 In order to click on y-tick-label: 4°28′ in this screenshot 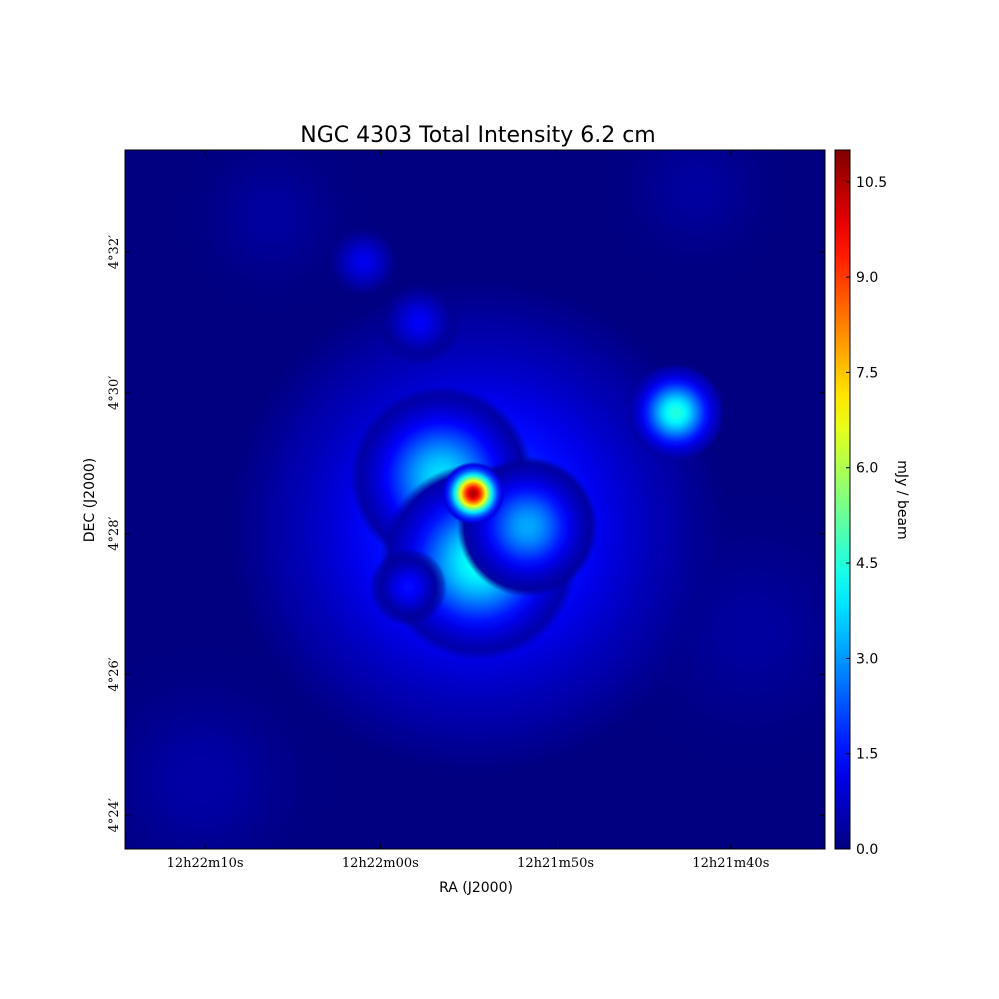, I will do `click(114, 533)`.